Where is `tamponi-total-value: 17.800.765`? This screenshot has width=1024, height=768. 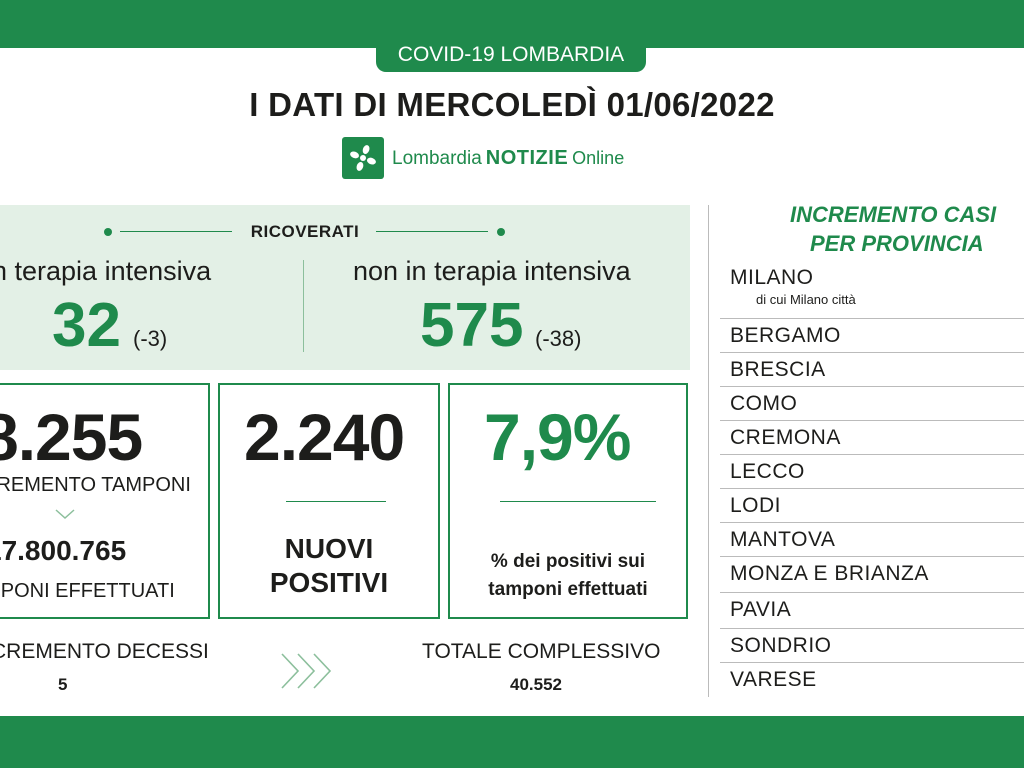
tamponi-total-value: 17.800.765 is located at coordinates (63, 550).